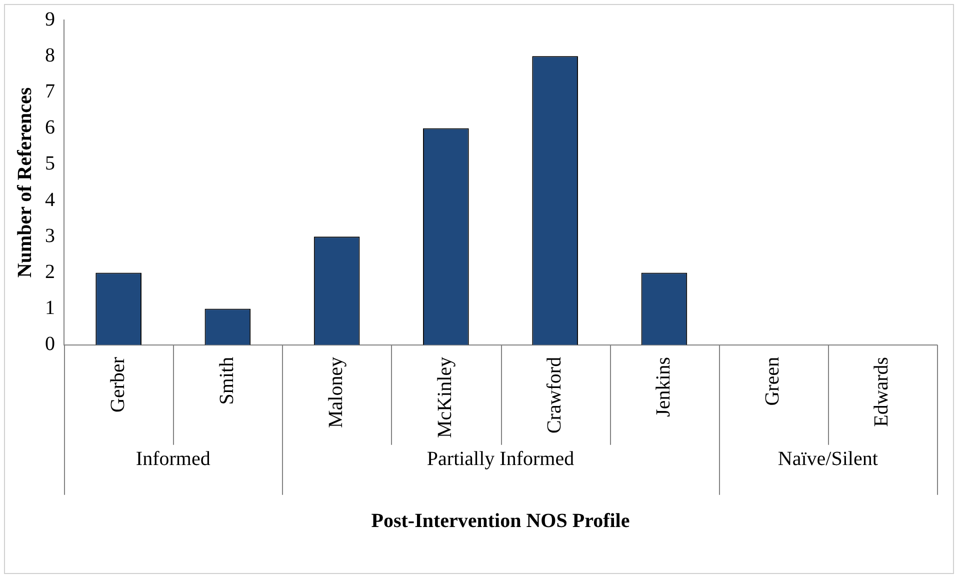 The image size is (957, 578). Describe the element at coordinates (554, 395) in the screenshot. I see `x-tick-label: Crawford` at that location.